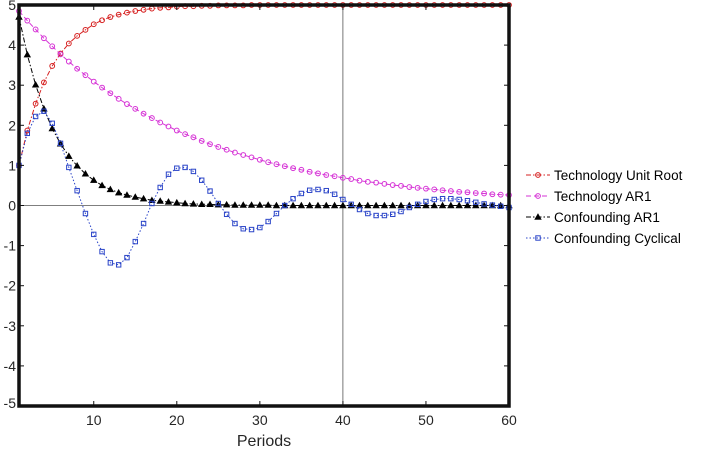 The width and height of the screenshot is (710, 451). Describe the element at coordinates (604, 175) in the screenshot. I see `legend-item: Technology Unit Root` at that location.